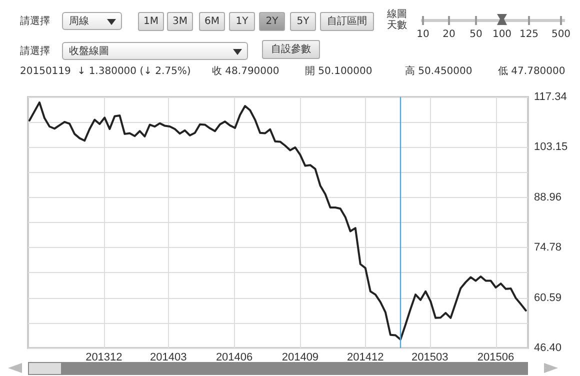 This screenshot has height=376, width=580. What do you see at coordinates (495, 358) in the screenshot?
I see `x-tick-label: 201506` at bounding box center [495, 358].